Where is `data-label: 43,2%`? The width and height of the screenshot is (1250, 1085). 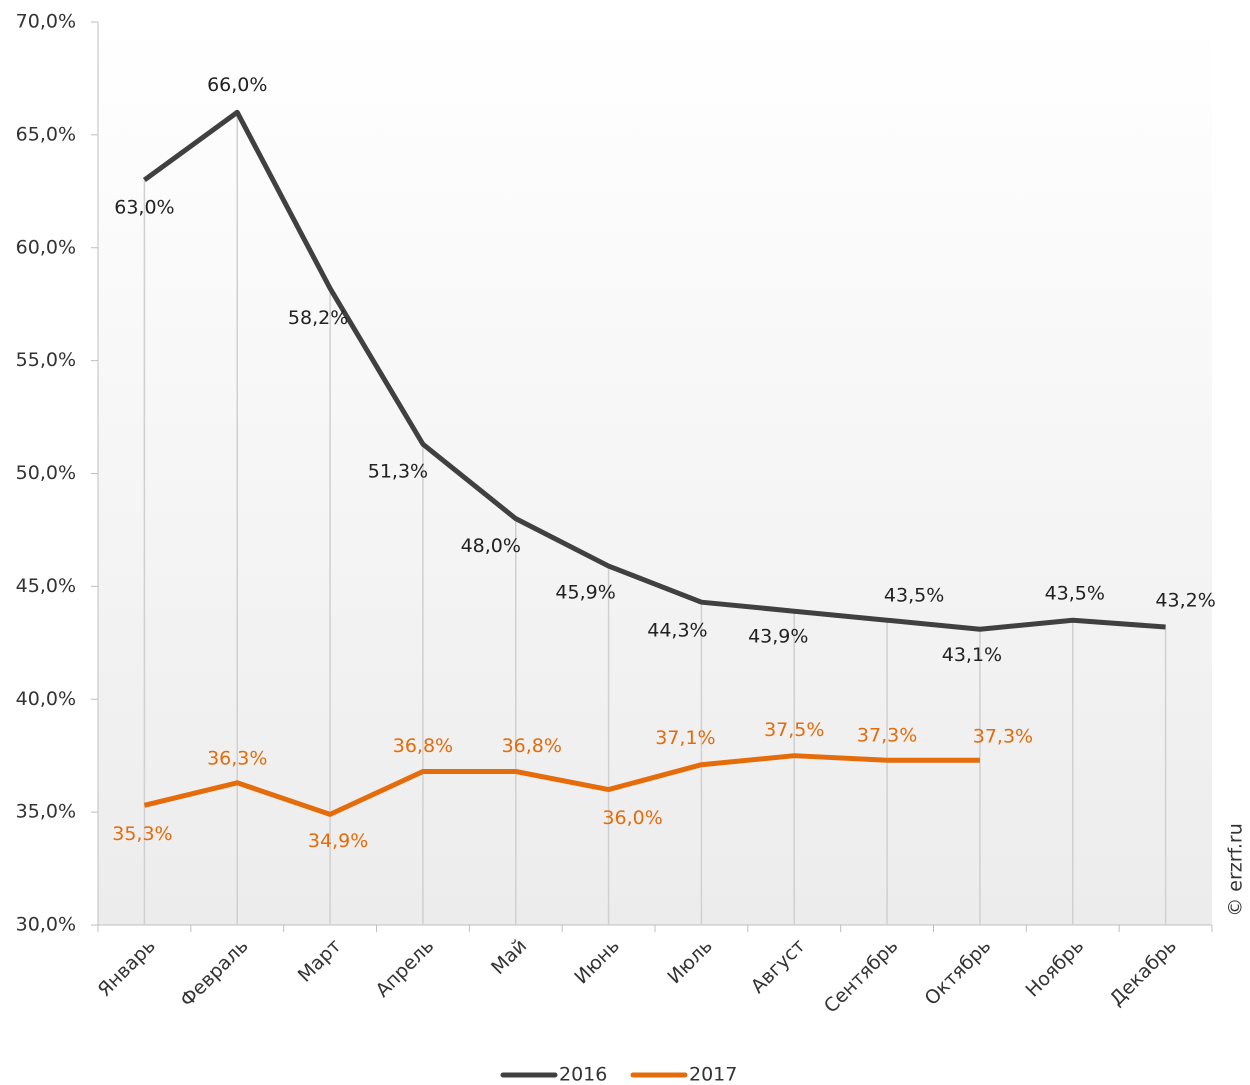
data-label: 43,2% is located at coordinates (1185, 601).